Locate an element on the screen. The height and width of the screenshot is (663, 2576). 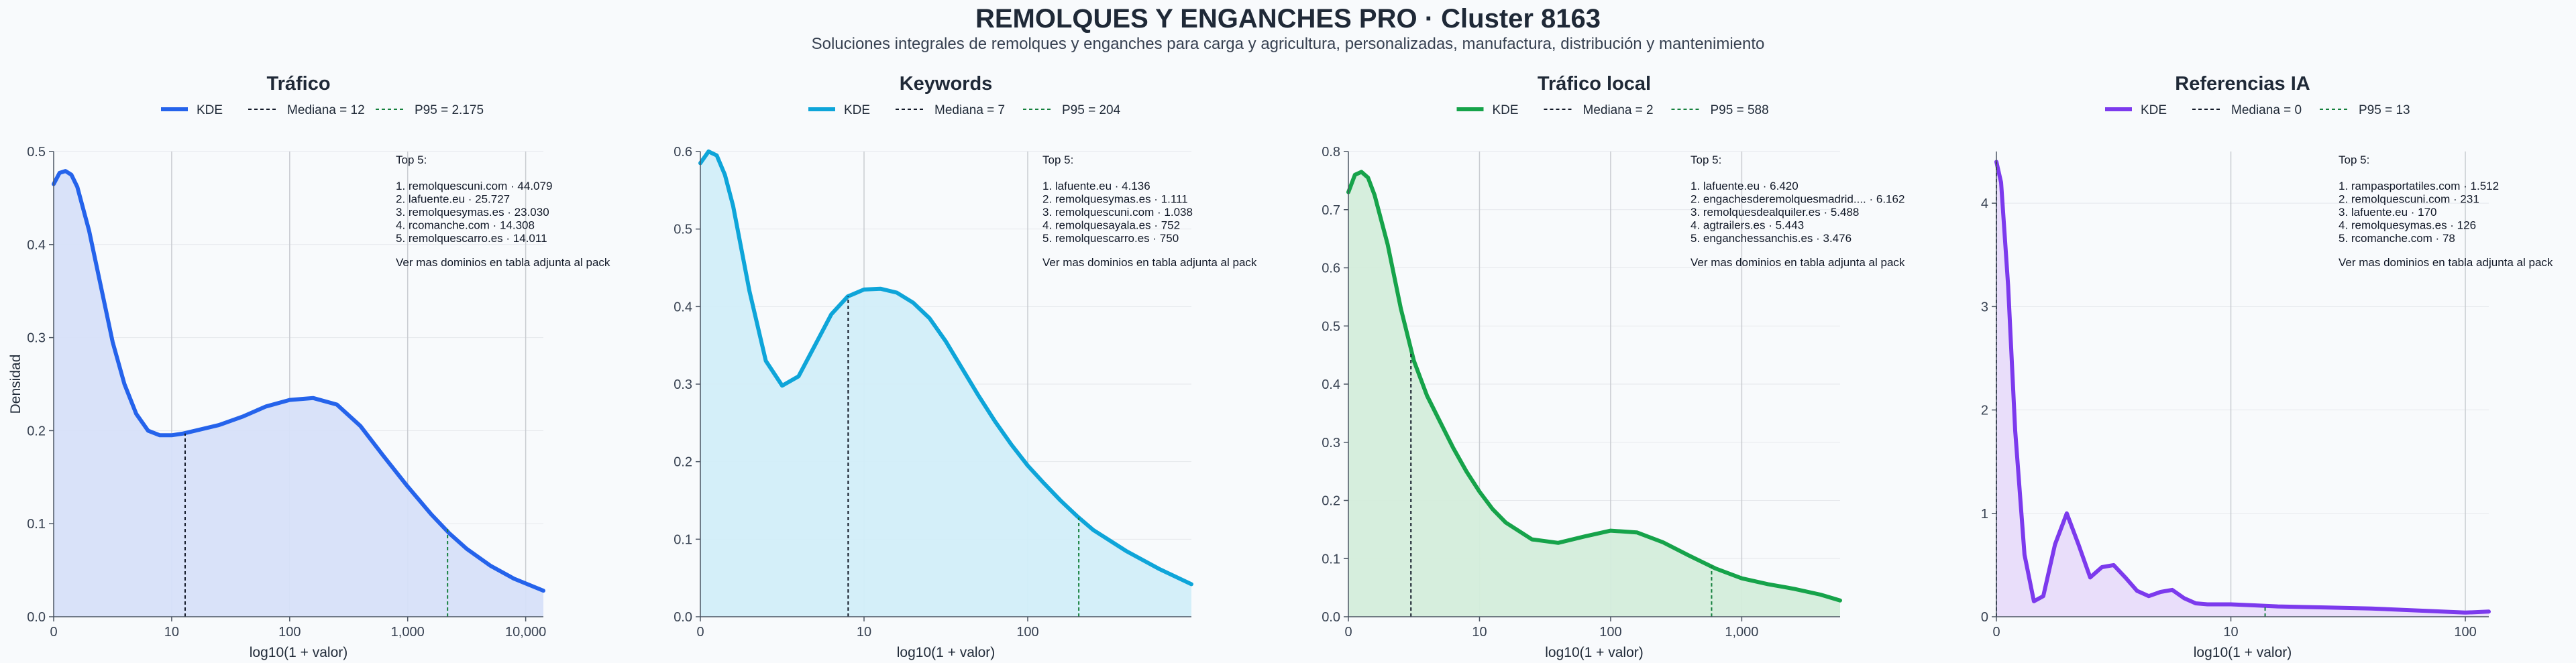
legend: KDE Mediana = 7 P95 = 204 is located at coordinates (964, 110).